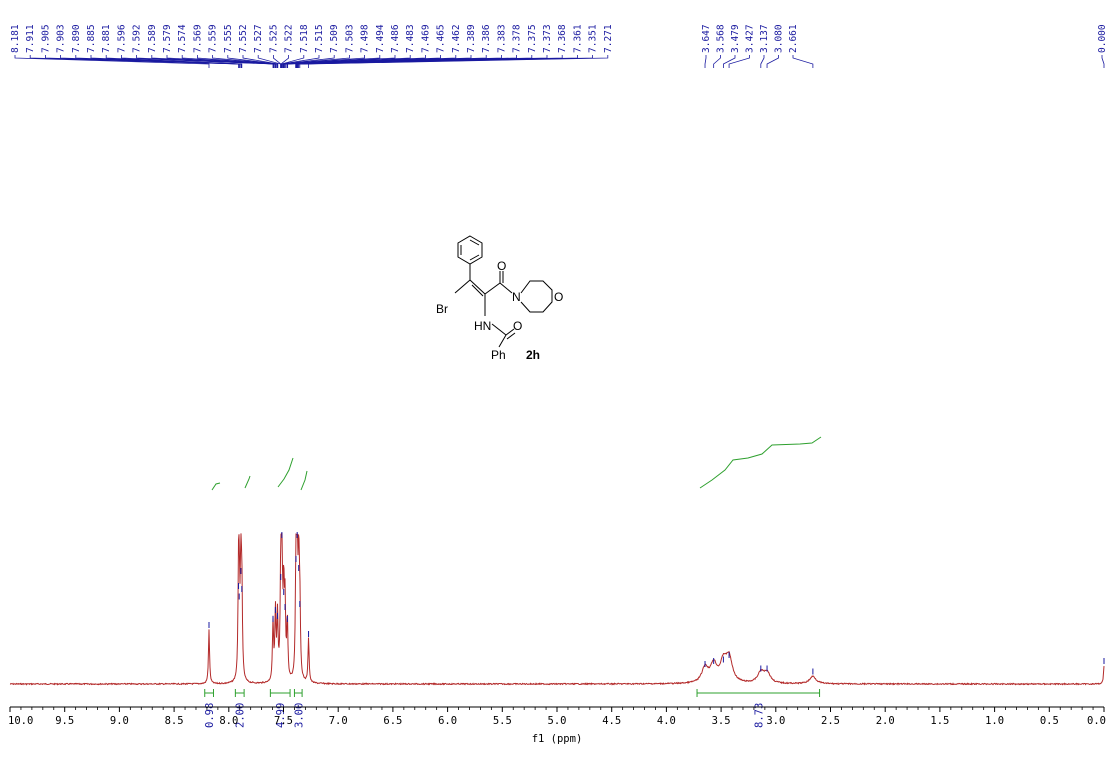 Image resolution: width=1113 pixels, height=778 pixels. I want to click on x-tick-label-12: 4.0, so click(666, 721).